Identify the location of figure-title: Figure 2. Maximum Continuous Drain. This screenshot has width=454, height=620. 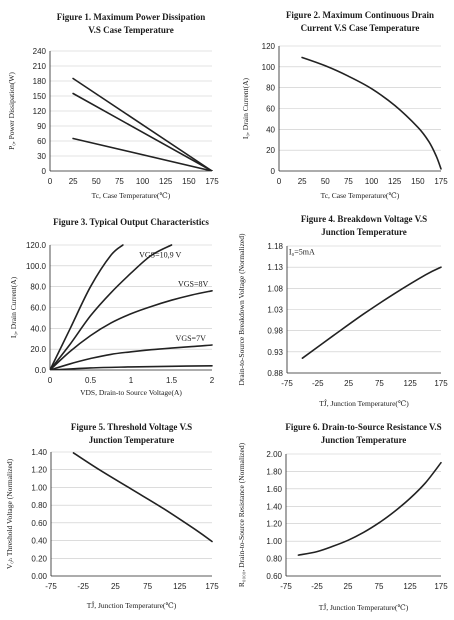
(360, 15).